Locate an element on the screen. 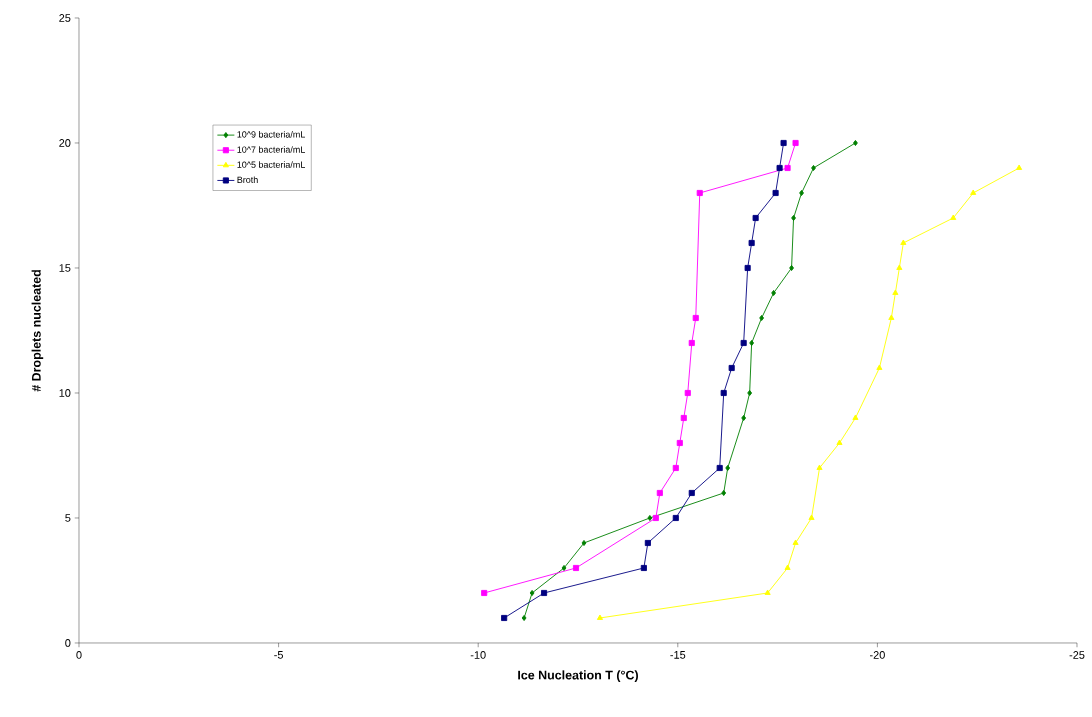 This screenshot has width=1092, height=717. x-tick-label: -25 is located at coordinates (1077, 655).